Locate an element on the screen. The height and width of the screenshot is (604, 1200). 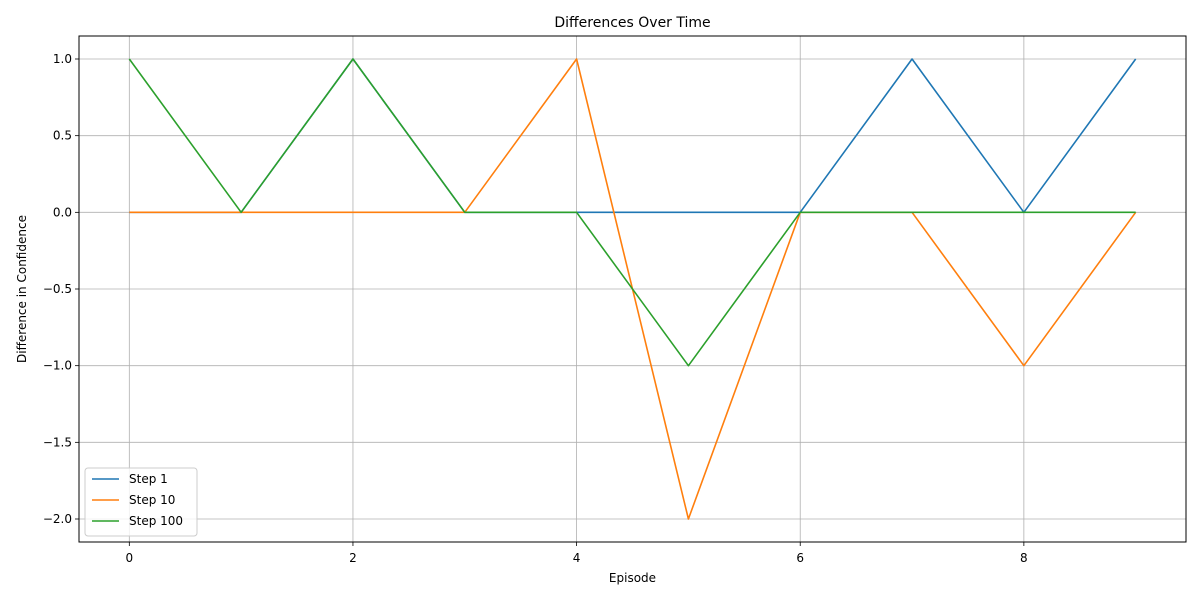
y-tick-label: −2.0 is located at coordinates (57, 519).